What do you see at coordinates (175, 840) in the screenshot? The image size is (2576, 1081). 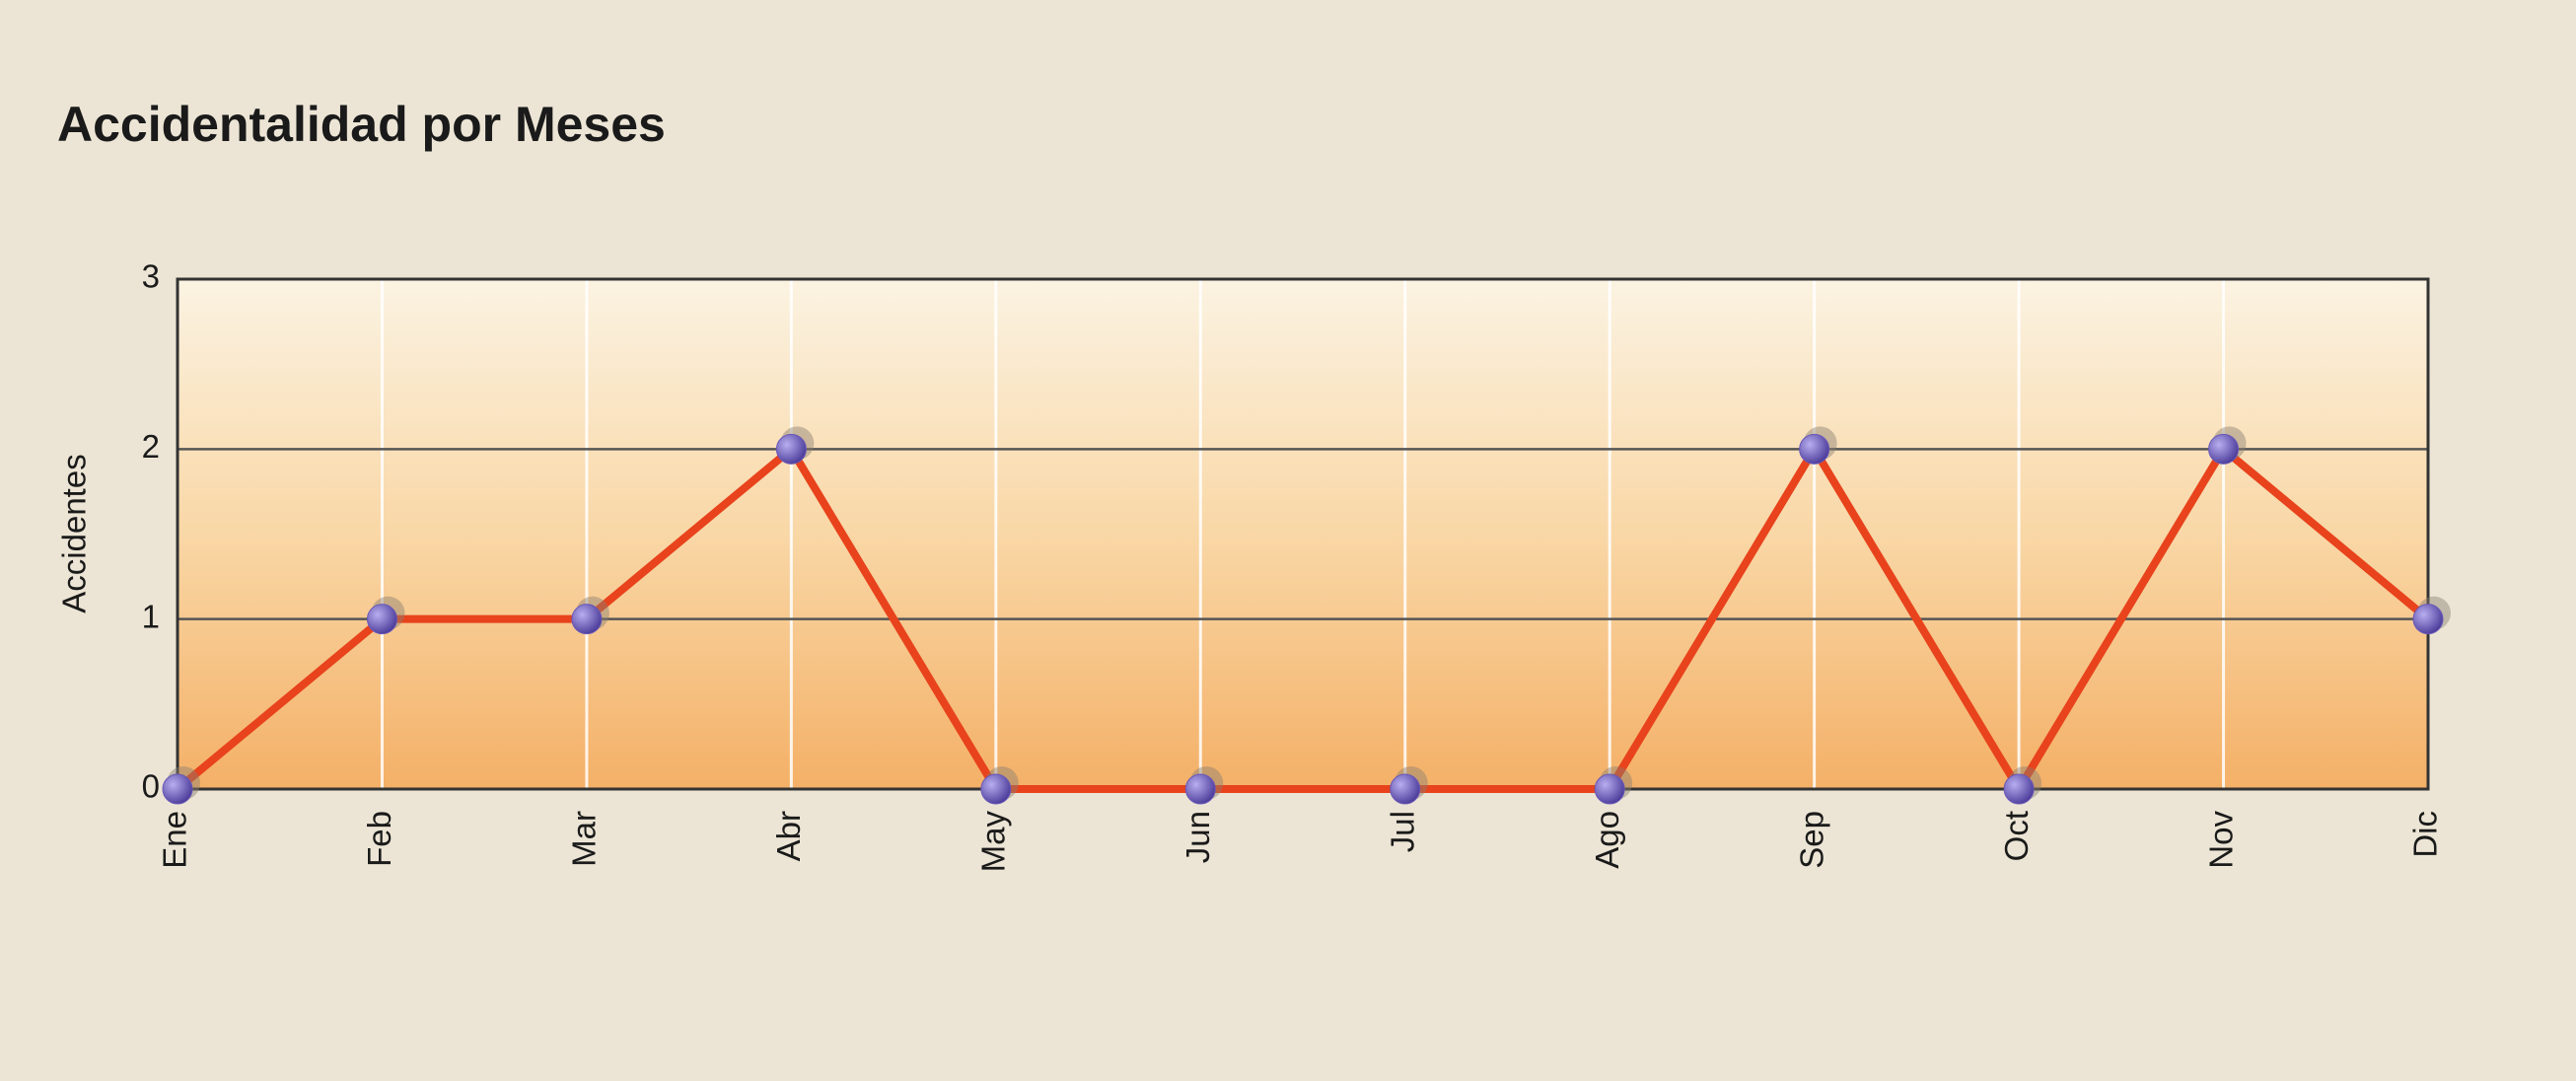 I see `x-tick-label: Ene` at bounding box center [175, 840].